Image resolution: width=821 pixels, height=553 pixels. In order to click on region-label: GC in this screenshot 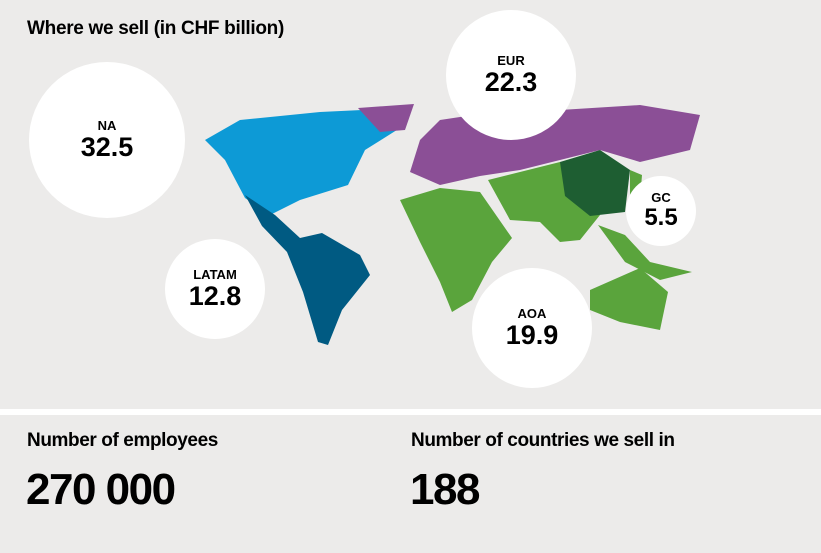, I will do `click(661, 198)`.